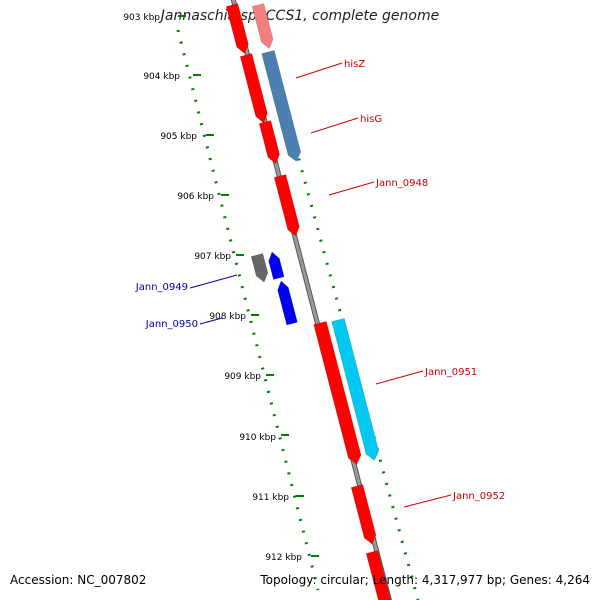 This screenshot has width=600, height=600. What do you see at coordinates (161, 287) in the screenshot?
I see `gene-label: Jann_0949` at bounding box center [161, 287].